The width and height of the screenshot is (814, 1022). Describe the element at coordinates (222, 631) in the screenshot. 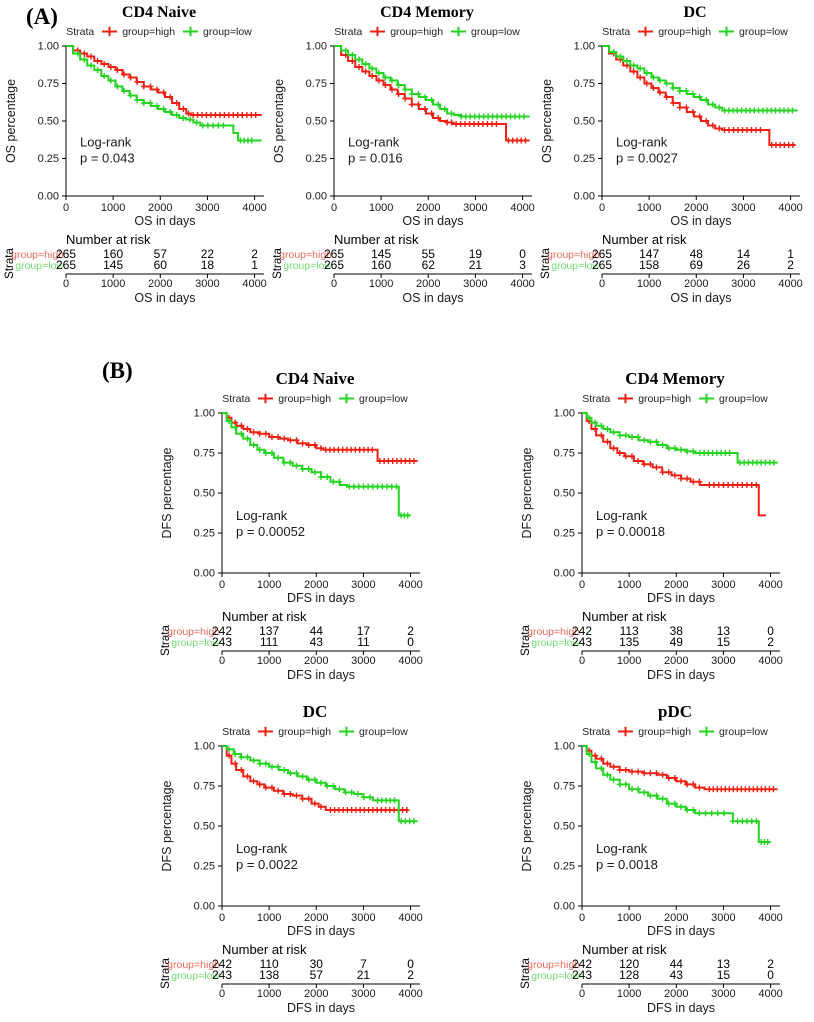

I see `risk-count: 242` at that location.